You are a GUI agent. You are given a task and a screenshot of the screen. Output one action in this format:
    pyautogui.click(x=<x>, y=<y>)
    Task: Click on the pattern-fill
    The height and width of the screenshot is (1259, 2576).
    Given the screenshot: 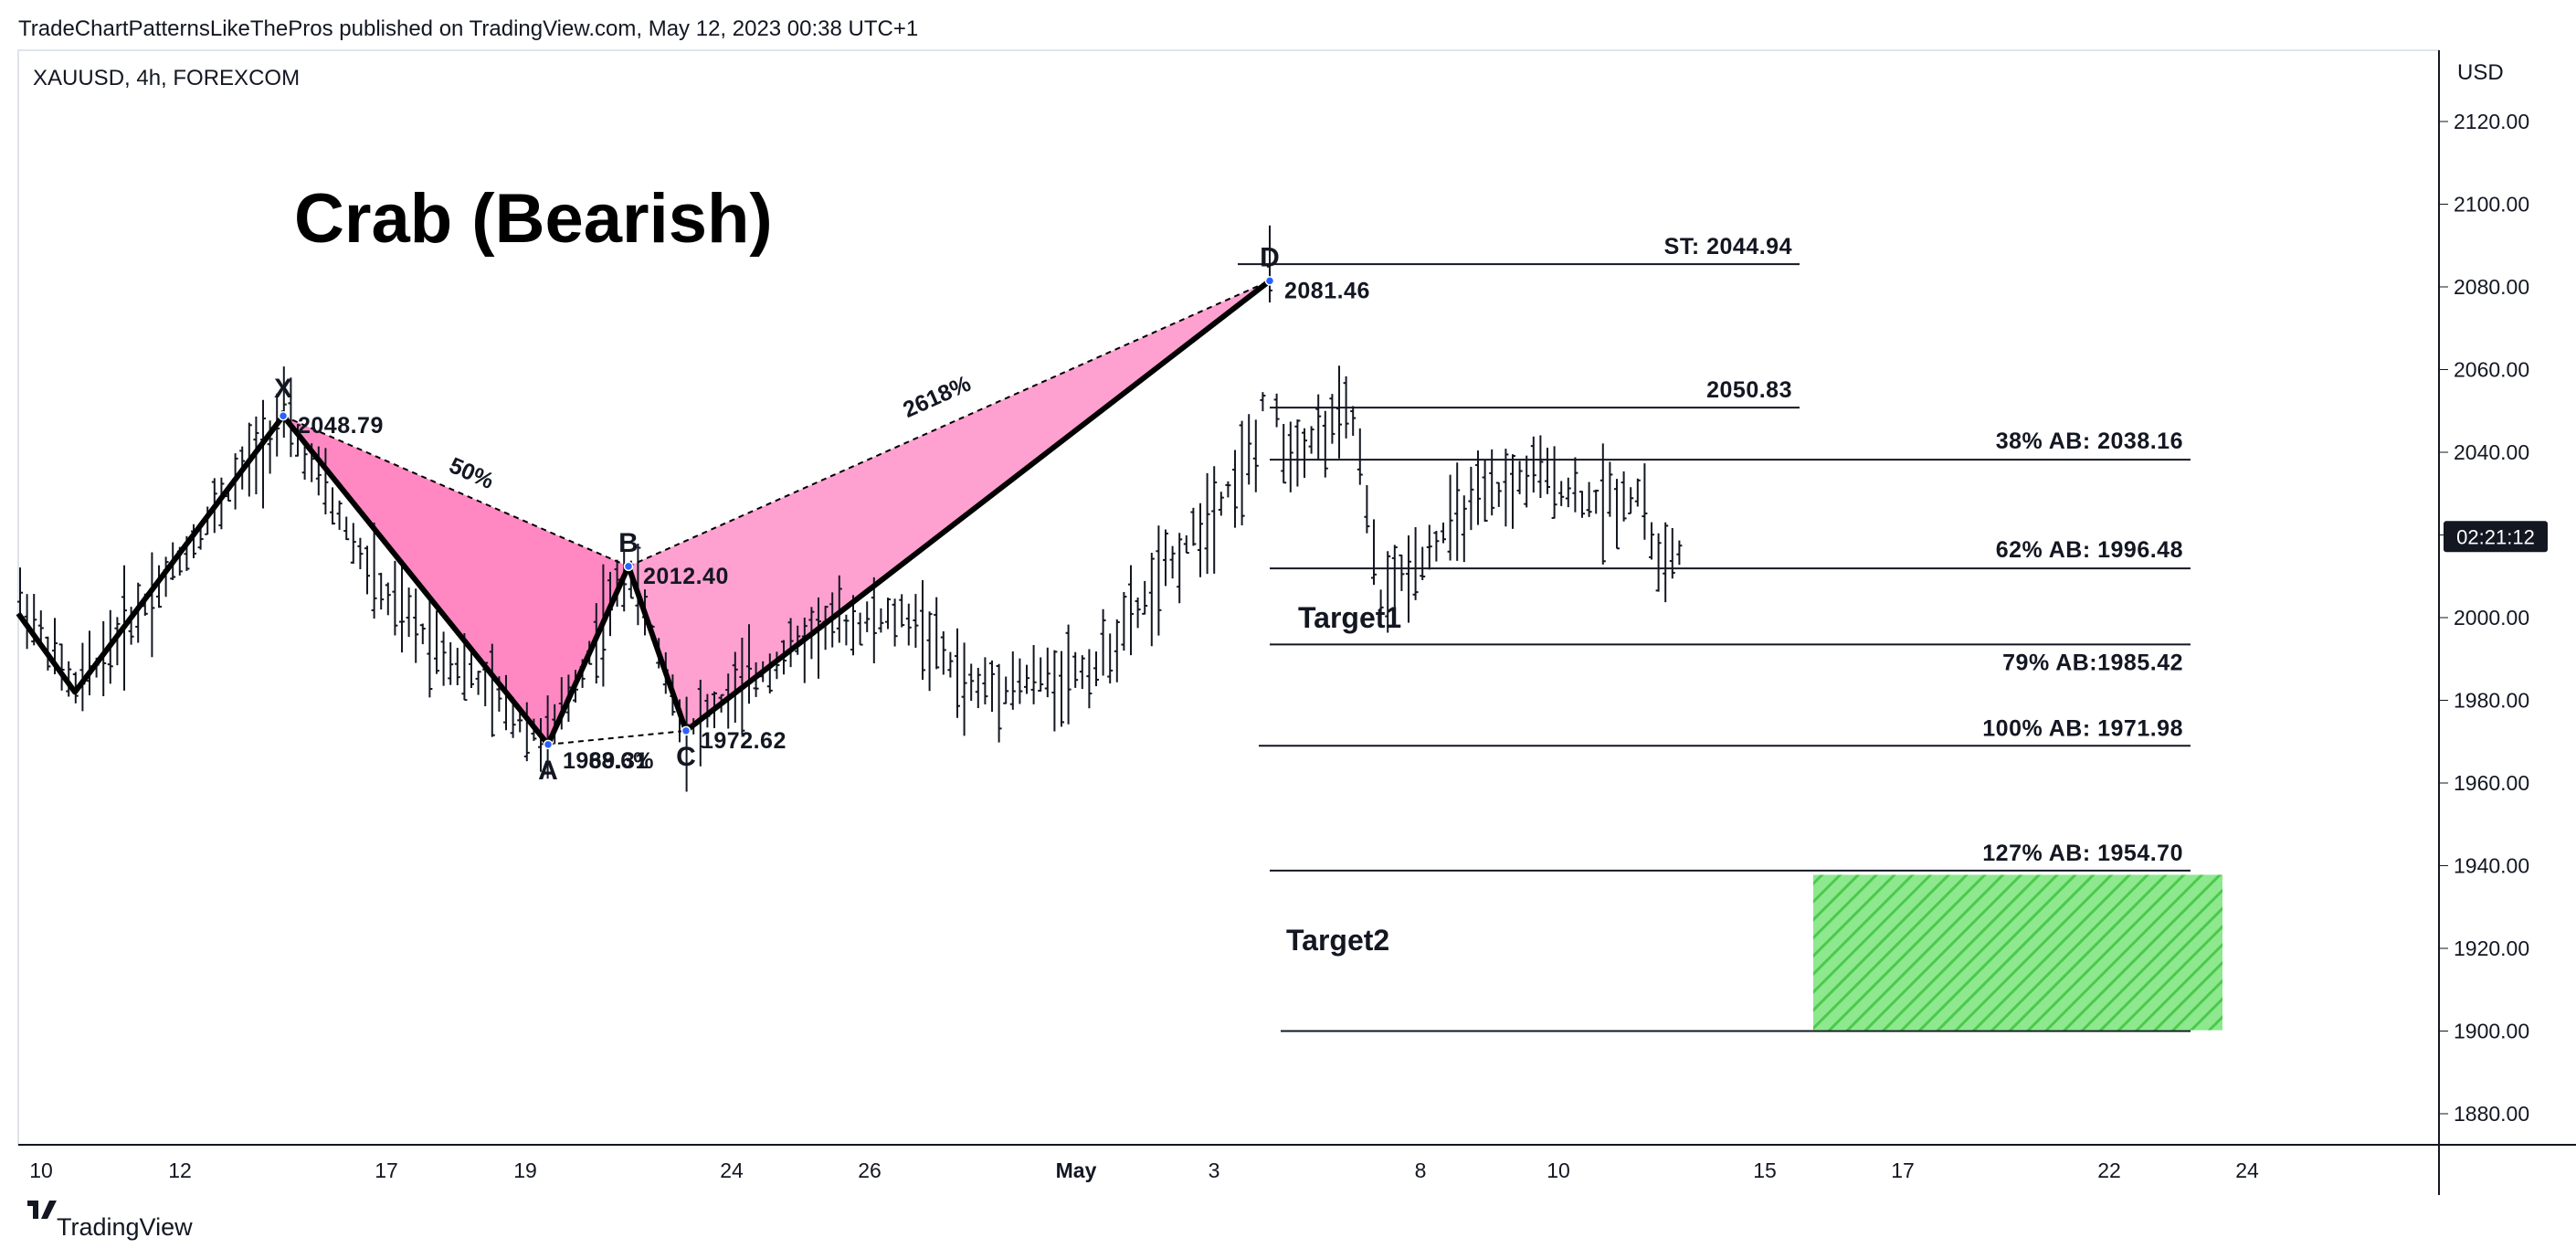 What is the action you would take?
    pyautogui.click(x=776, y=512)
    